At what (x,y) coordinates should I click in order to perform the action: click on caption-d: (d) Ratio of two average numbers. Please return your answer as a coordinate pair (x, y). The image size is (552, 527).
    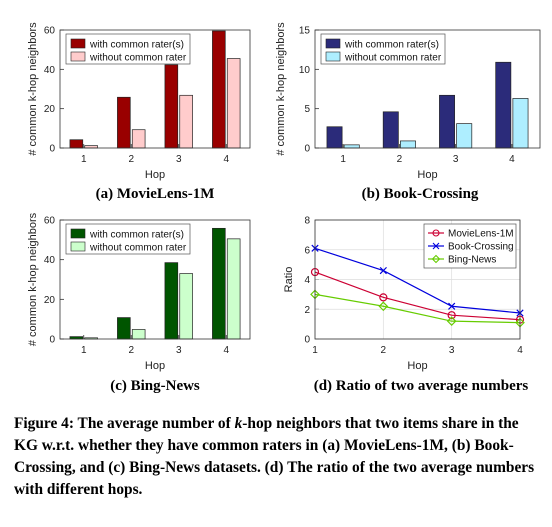
    Looking at the image, I should click on (421, 386).